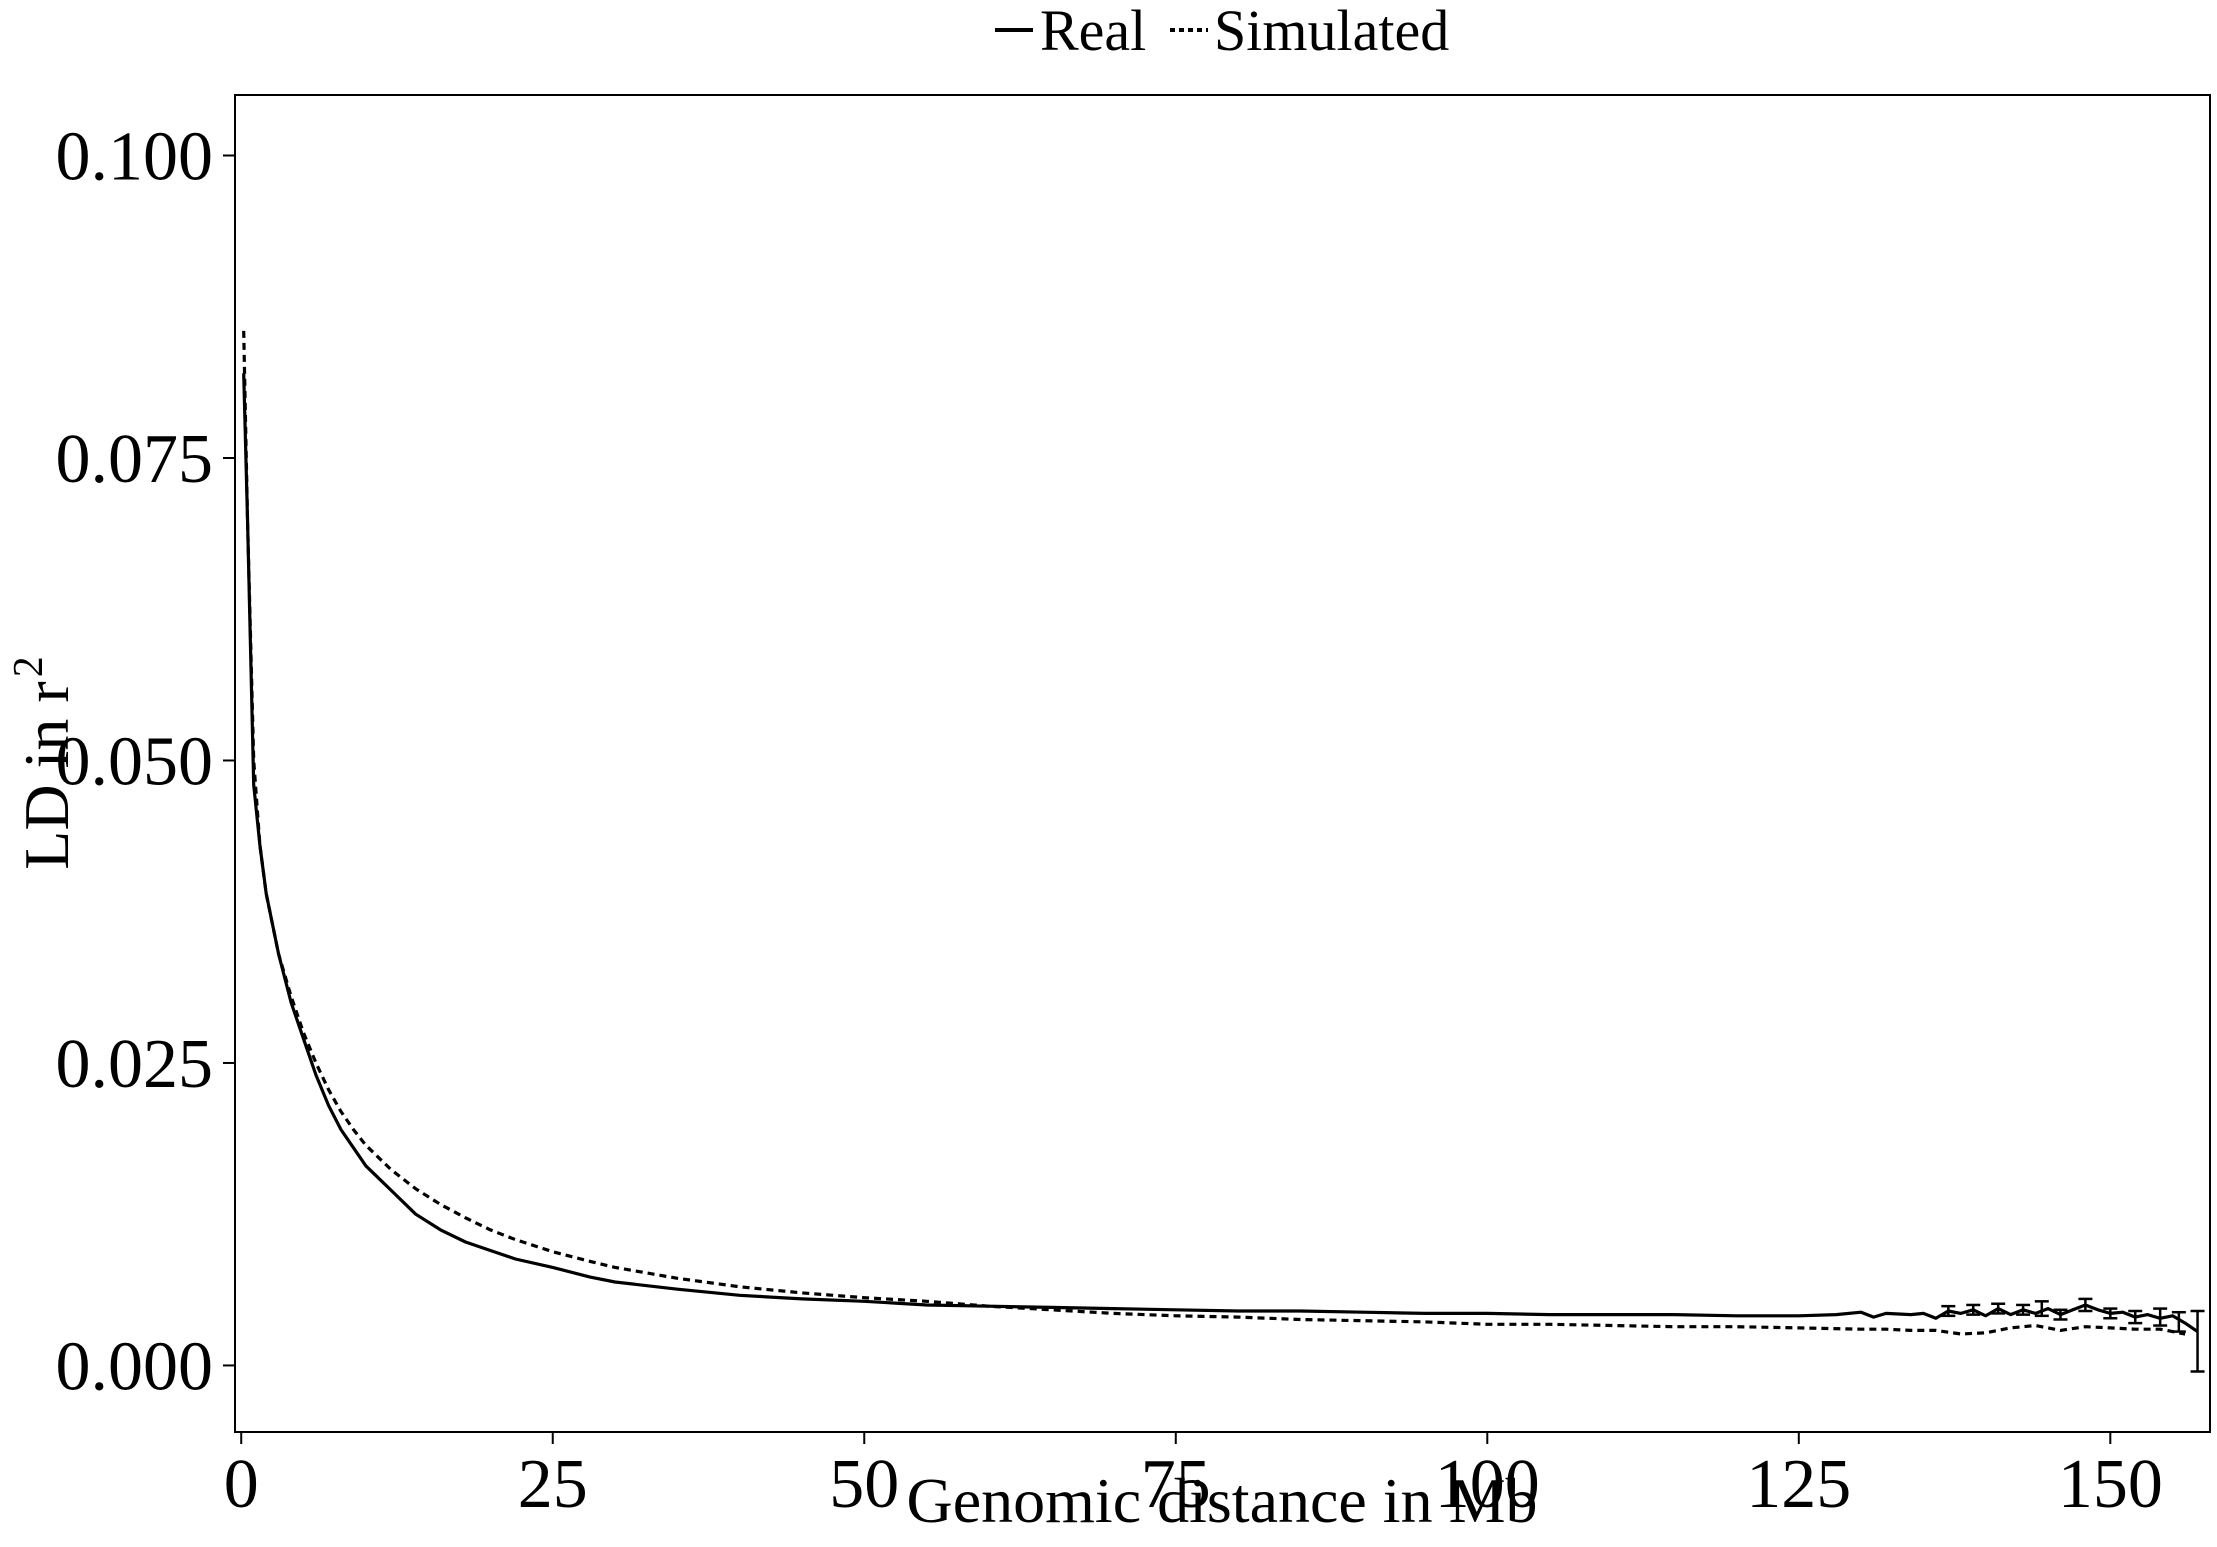 The image size is (2217, 1547). Describe the element at coordinates (135, 1366) in the screenshot. I see `y-tick-label: 0.000` at that location.